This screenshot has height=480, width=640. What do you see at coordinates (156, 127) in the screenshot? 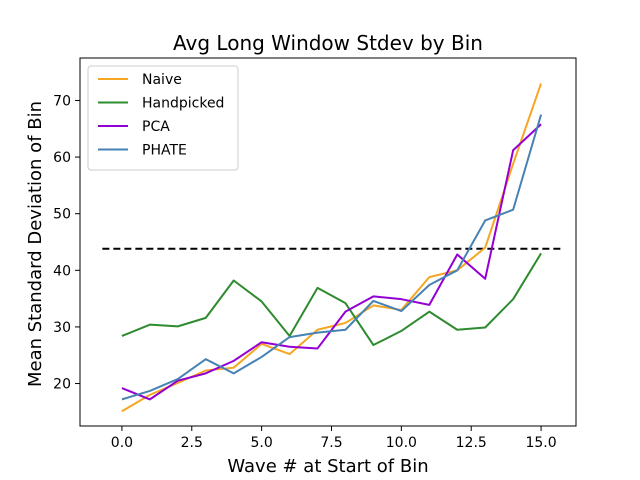
I see `legend-label-pca: PCA` at bounding box center [156, 127].